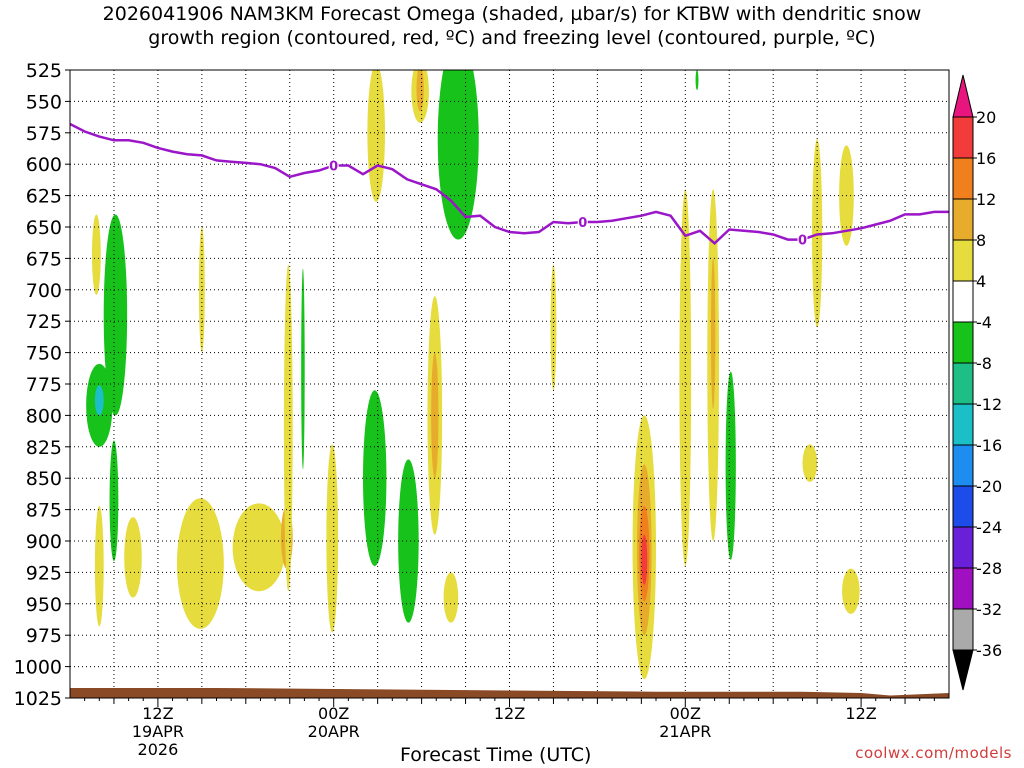 This screenshot has height=768, width=1024. I want to click on y-tick-label-9: 750, so click(44, 354).